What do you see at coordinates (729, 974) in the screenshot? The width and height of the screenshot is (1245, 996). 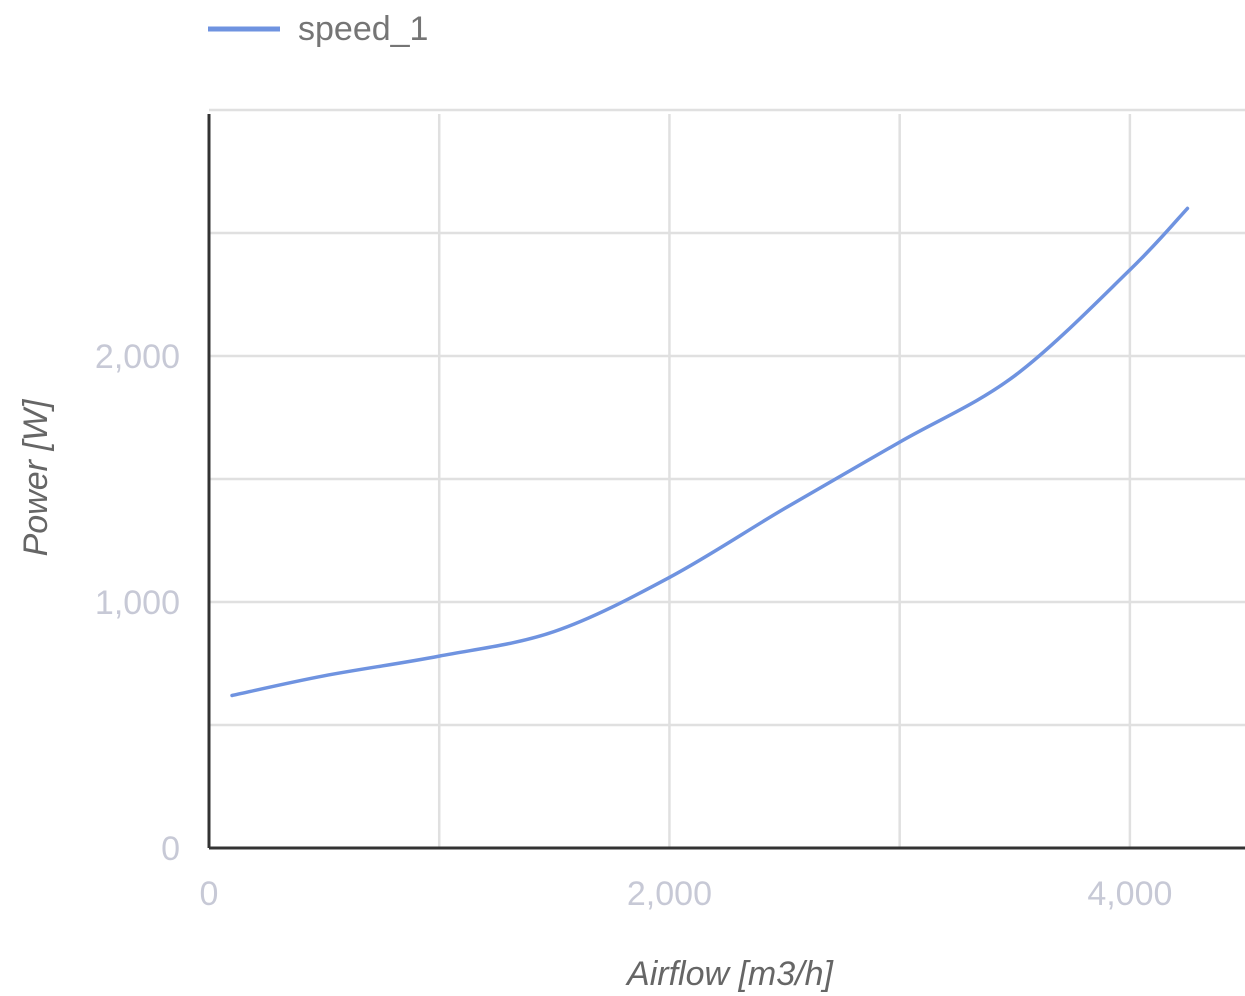 I see `x-axis-title: Airflow [m3/h]` at bounding box center [729, 974].